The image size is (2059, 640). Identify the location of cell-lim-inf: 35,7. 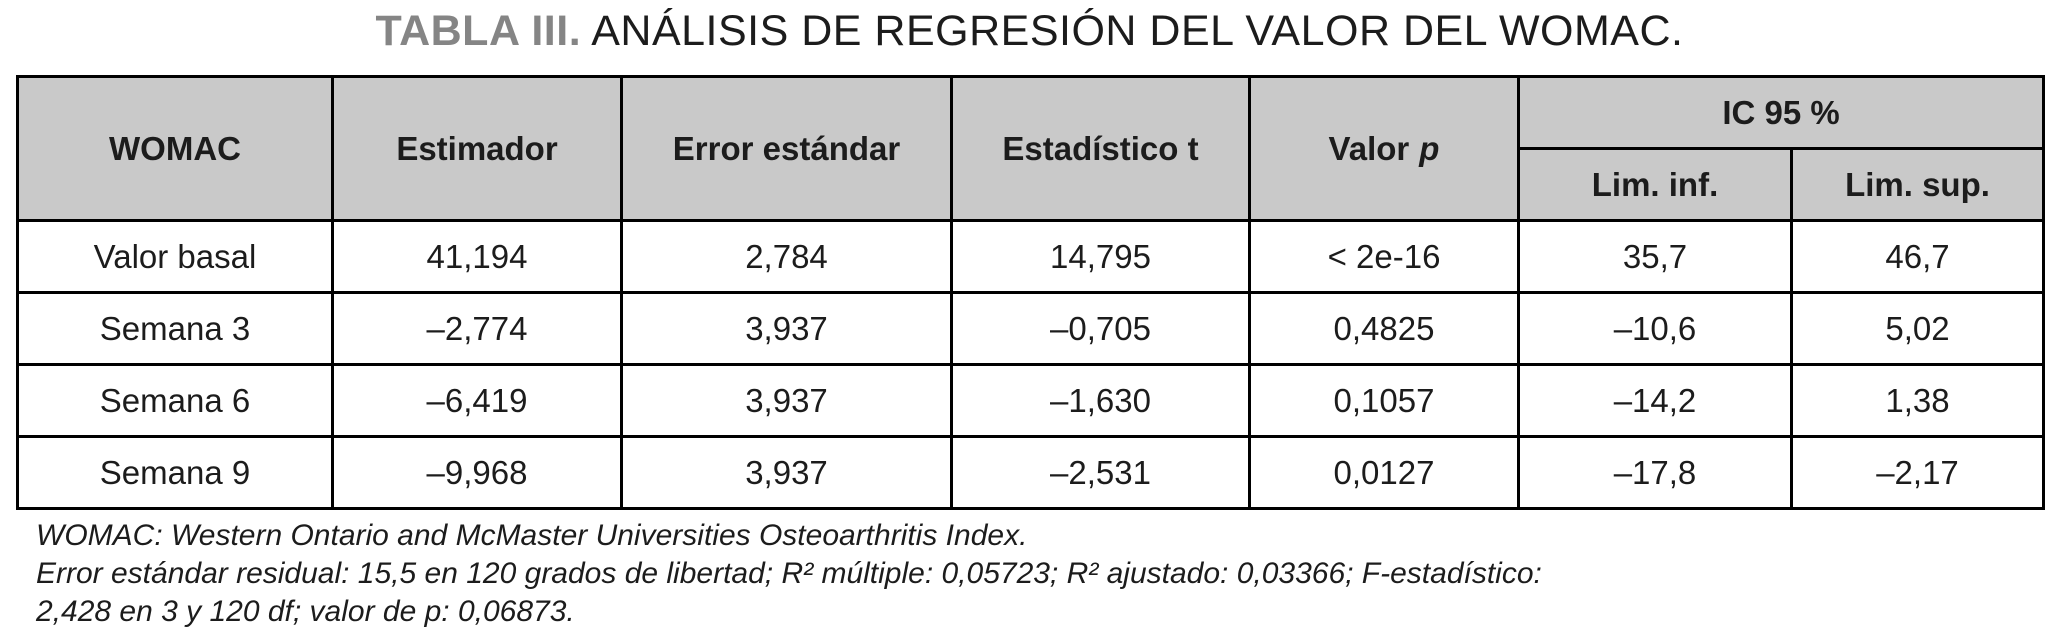
(1655, 256).